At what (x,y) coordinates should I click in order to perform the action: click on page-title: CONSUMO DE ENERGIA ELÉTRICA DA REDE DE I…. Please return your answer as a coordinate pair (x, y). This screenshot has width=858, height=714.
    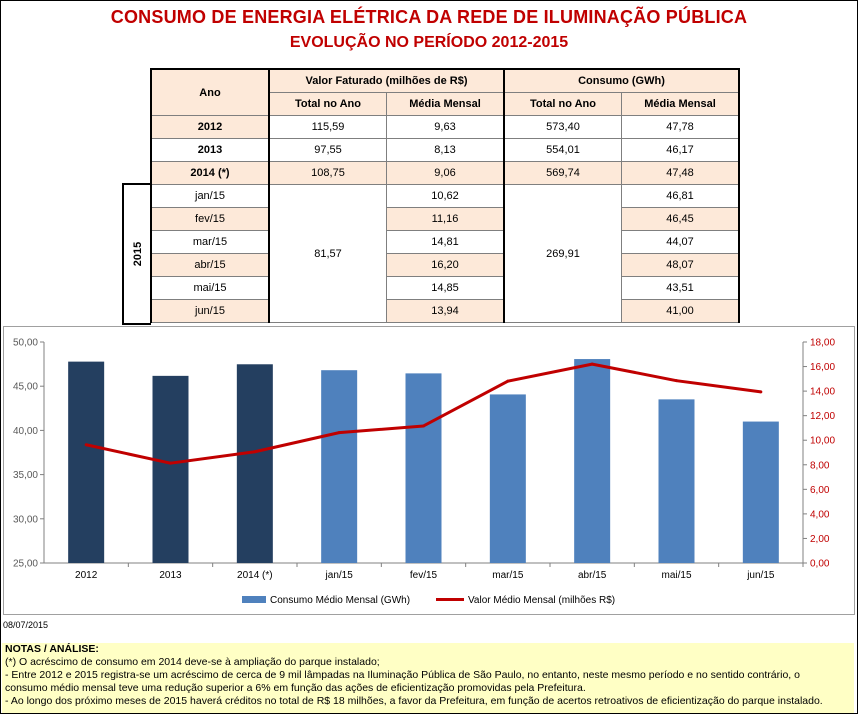
    Looking at the image, I should click on (429, 17).